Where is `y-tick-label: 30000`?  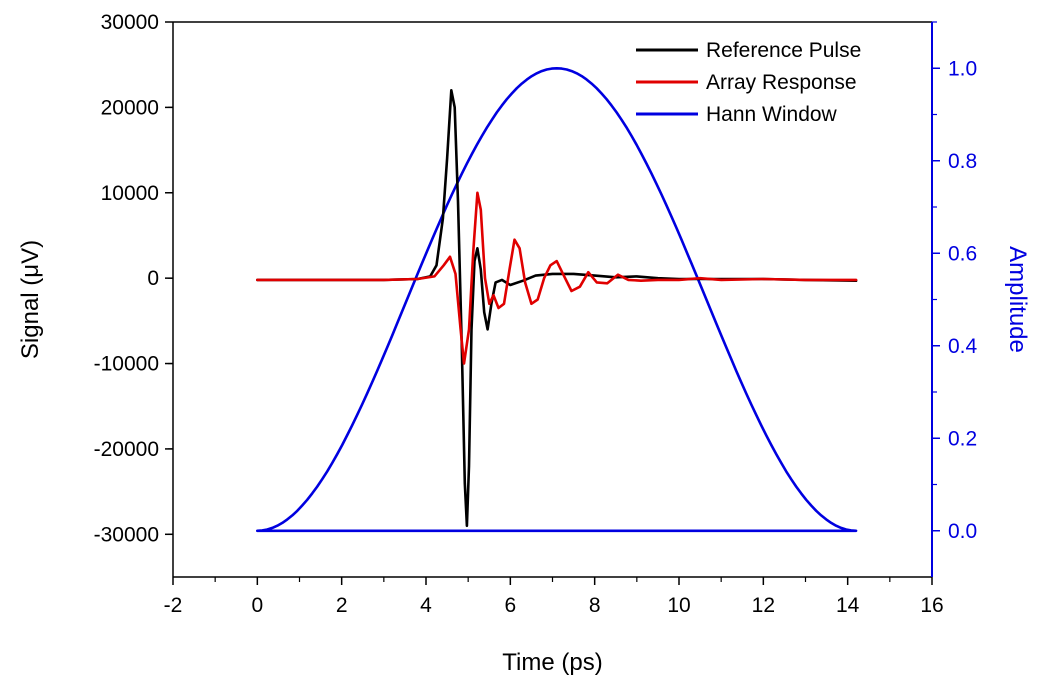 y-tick-label: 30000 is located at coordinates (130, 22).